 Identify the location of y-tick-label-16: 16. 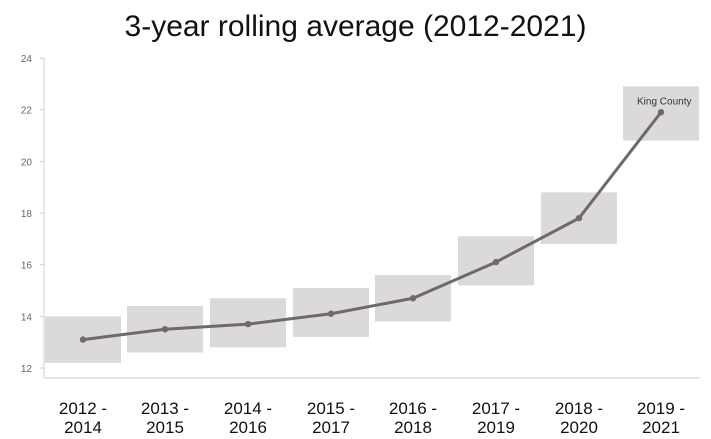
(27, 266).